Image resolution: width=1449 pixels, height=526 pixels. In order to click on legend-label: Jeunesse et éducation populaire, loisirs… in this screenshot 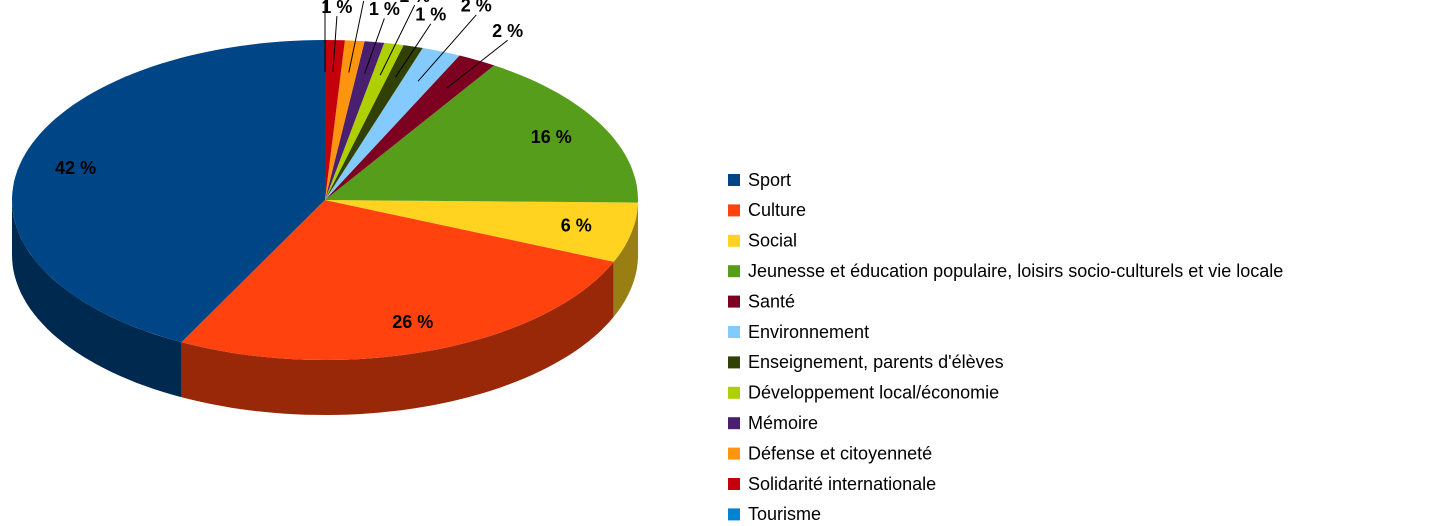, I will do `click(1015, 271)`.